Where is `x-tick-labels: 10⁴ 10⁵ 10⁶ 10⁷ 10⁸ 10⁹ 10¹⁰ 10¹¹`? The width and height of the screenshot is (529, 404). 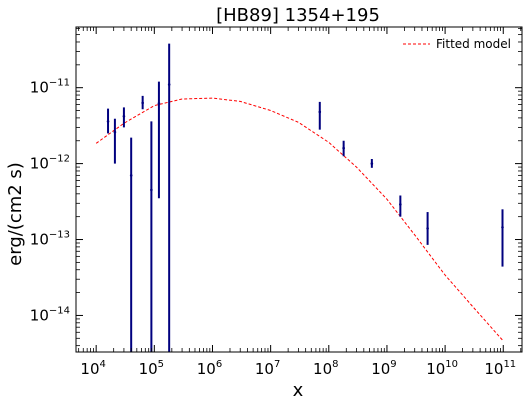 x-tick-labels: 10⁴ 10⁵ 10⁶ 10⁷ 10⁸ 10⁹ 10¹⁰ 10¹¹ is located at coordinates (298, 368).